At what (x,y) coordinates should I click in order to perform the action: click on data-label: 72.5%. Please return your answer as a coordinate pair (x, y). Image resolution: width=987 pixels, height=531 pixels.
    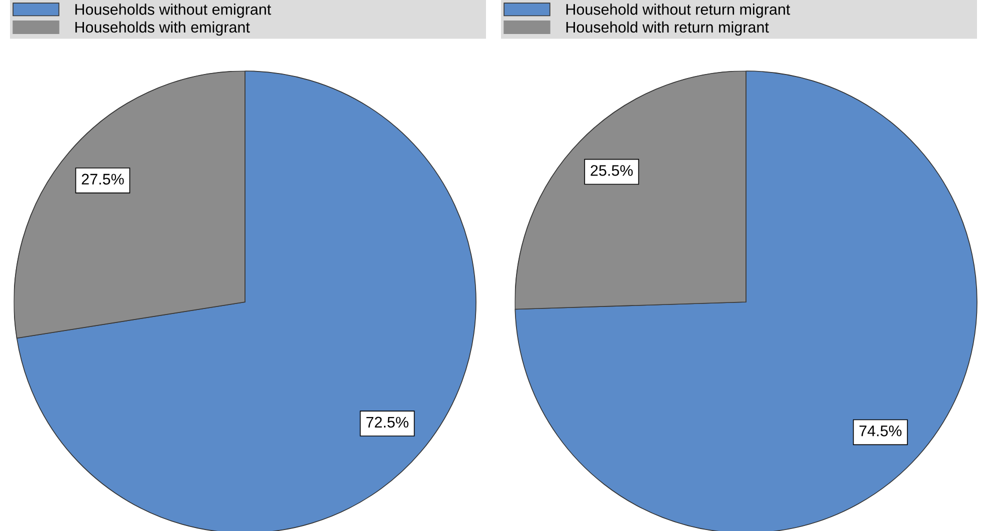
    Looking at the image, I should click on (387, 422).